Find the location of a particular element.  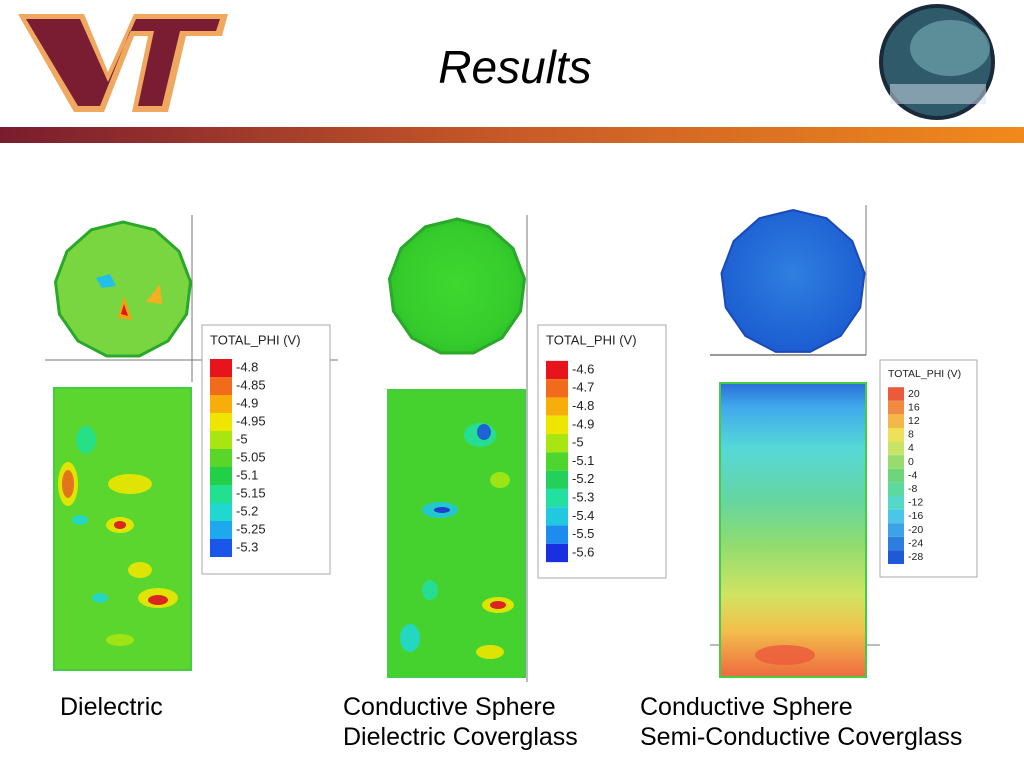

legend-label: -4 is located at coordinates (912, 475).